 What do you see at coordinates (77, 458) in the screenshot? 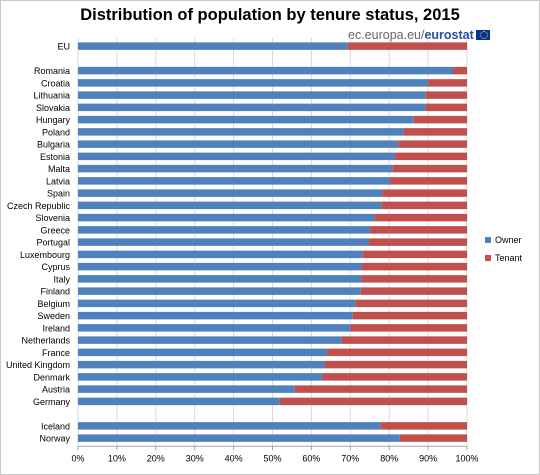
I see `x-tick-label: 0%` at bounding box center [77, 458].